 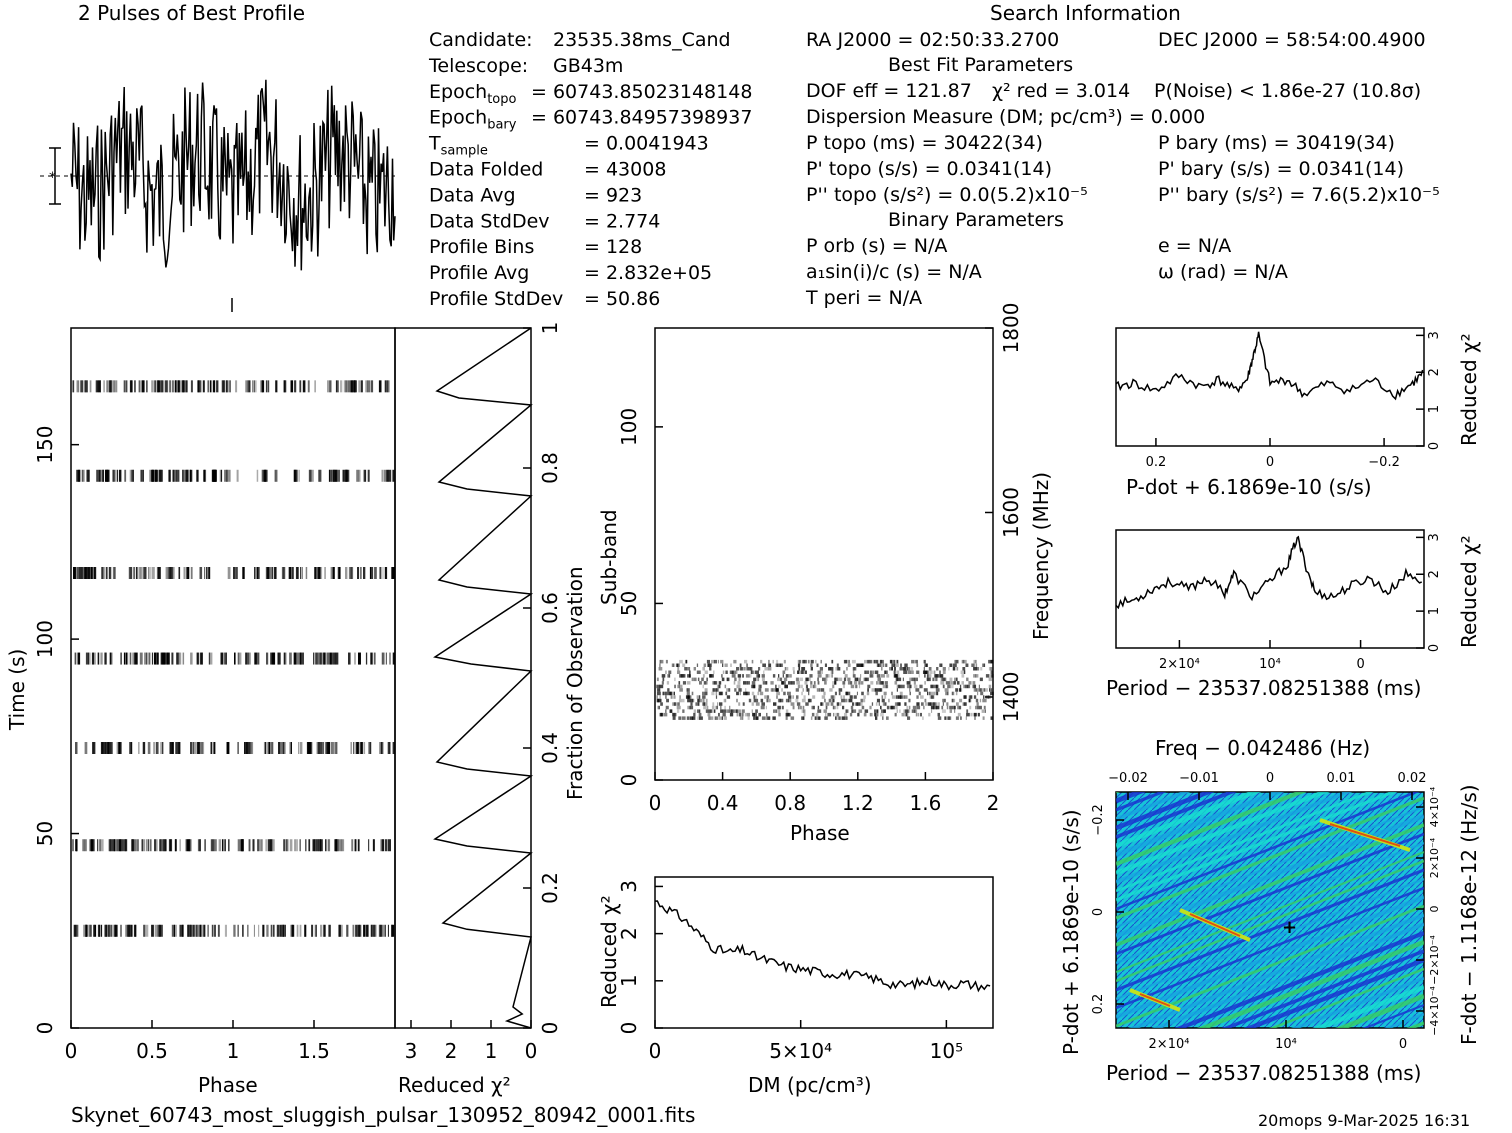 What do you see at coordinates (1434, 857) in the screenshot?
I see `tick-label: 2×10⁻⁴` at bounding box center [1434, 857].